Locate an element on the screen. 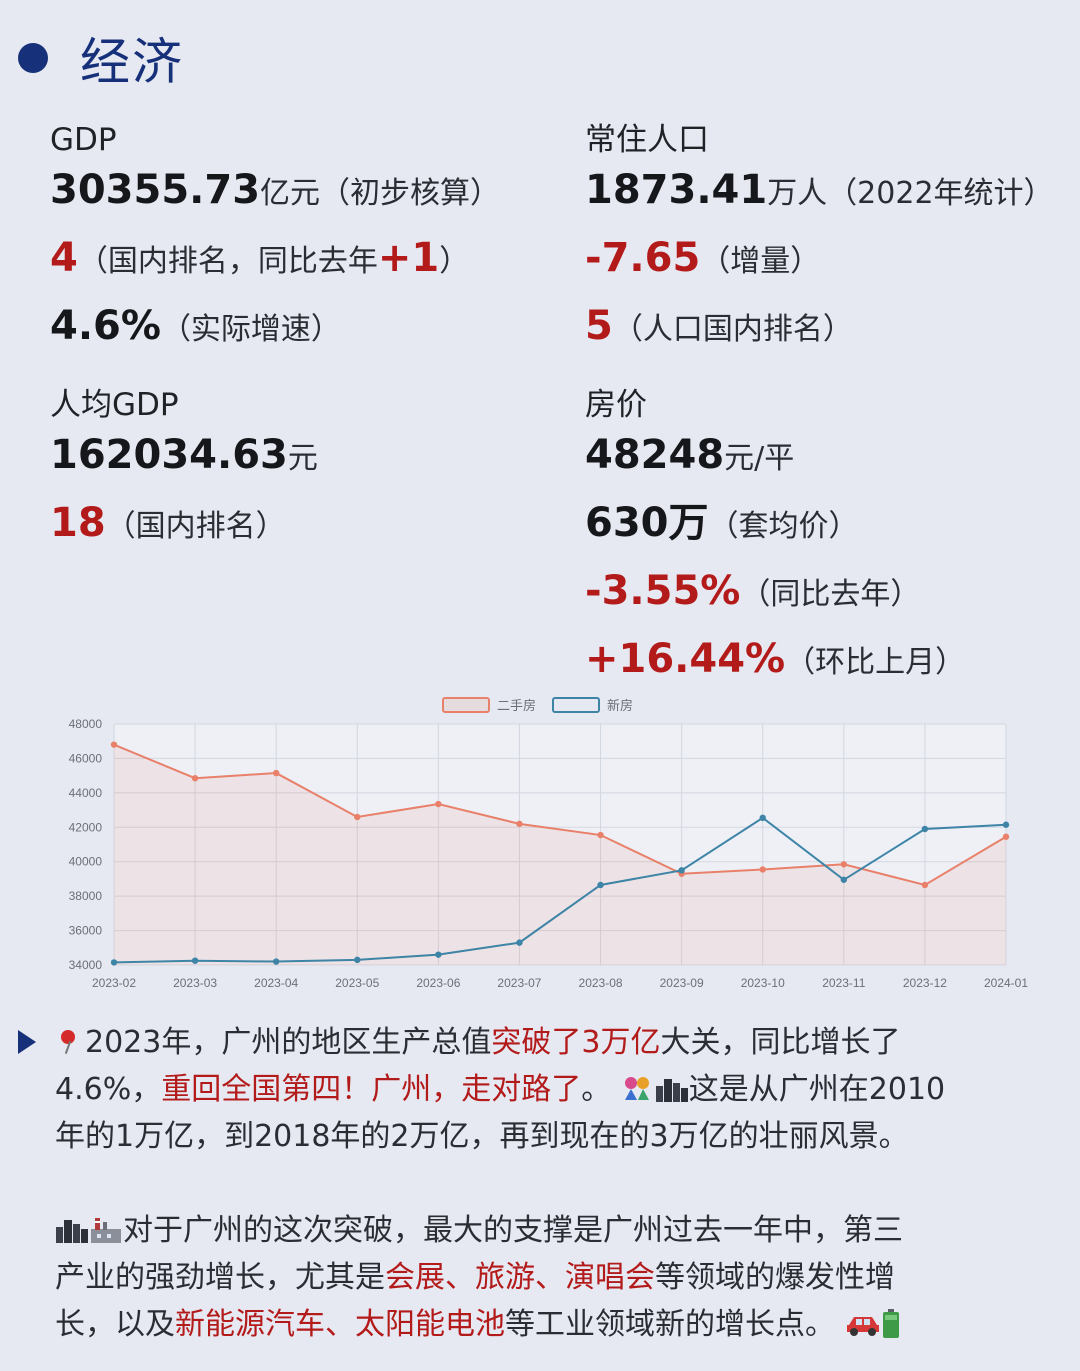 The image size is (1080, 1371). x-tick-label: 2023-06 is located at coordinates (438, 983).